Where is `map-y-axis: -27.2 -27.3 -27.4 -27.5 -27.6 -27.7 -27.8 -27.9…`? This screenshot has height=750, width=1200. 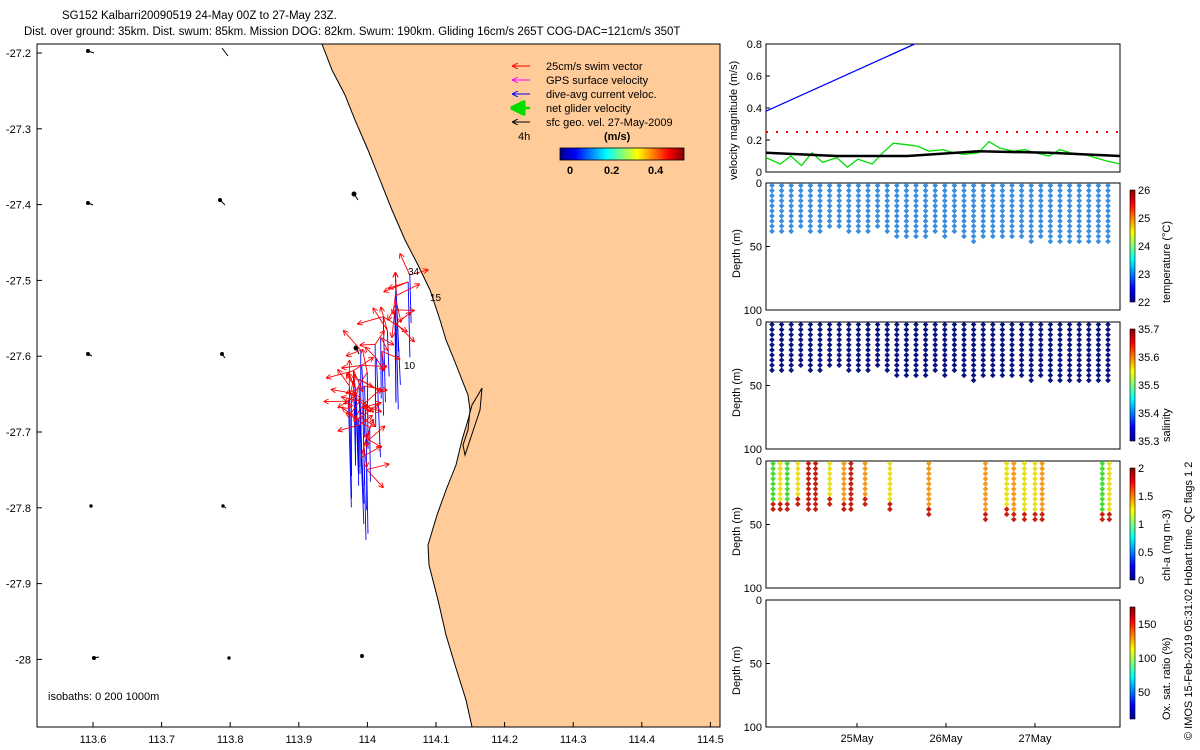 map-y-axis: -27.2 -27.3 -27.4 -27.5 -27.6 -27.7 -27.8 -27.9… is located at coordinates (24, 357).